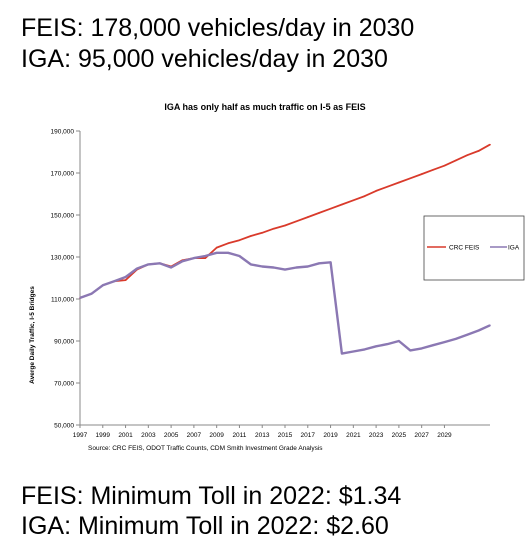 The image size is (532, 553). I want to click on legend-box, so click(474, 248).